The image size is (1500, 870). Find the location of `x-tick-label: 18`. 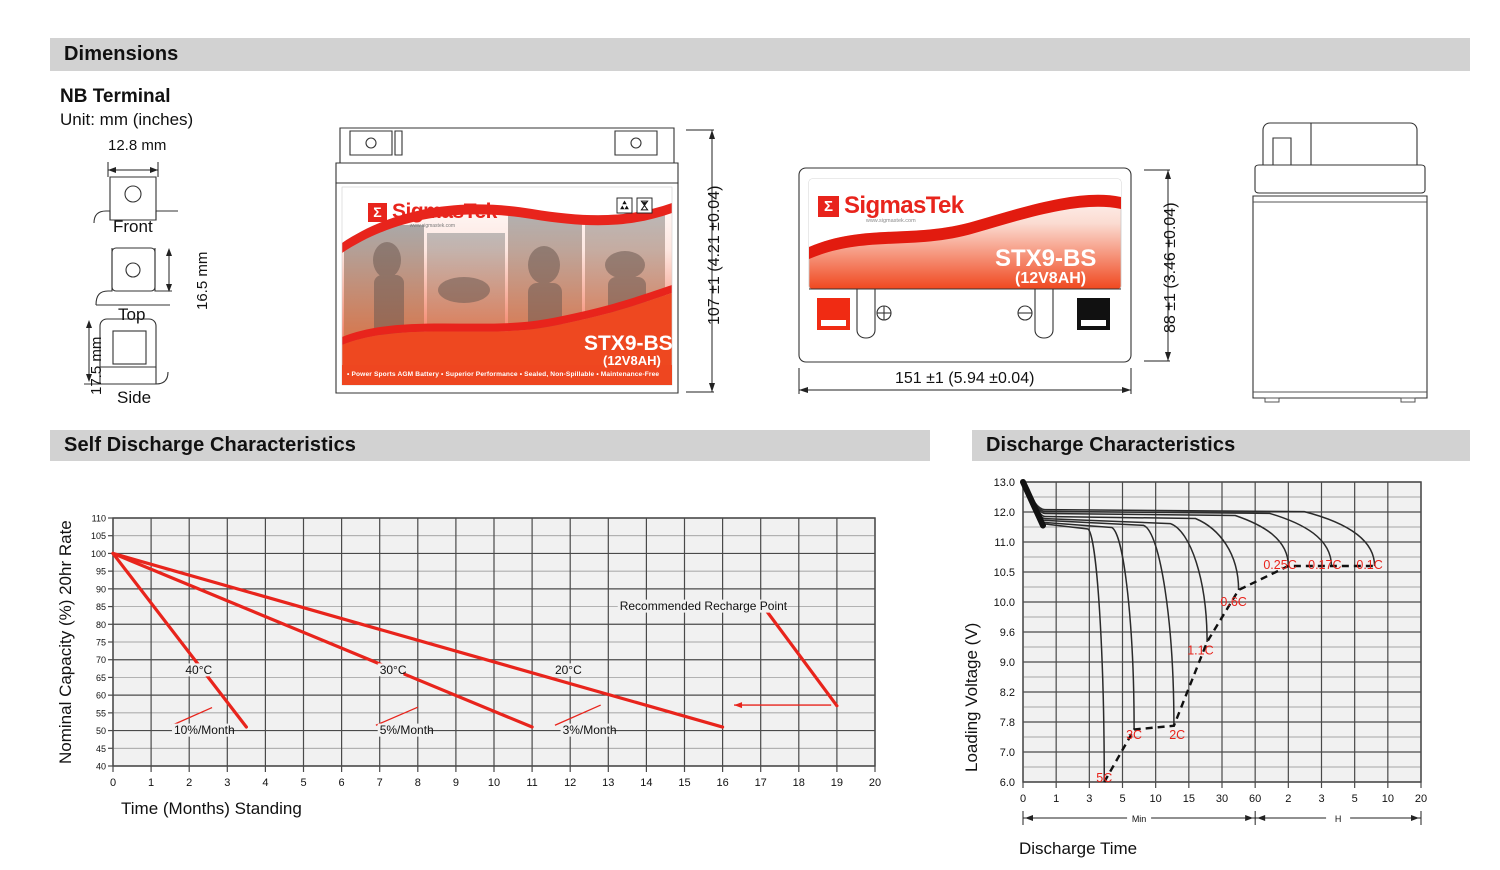

x-tick-label: 18 is located at coordinates (799, 783).